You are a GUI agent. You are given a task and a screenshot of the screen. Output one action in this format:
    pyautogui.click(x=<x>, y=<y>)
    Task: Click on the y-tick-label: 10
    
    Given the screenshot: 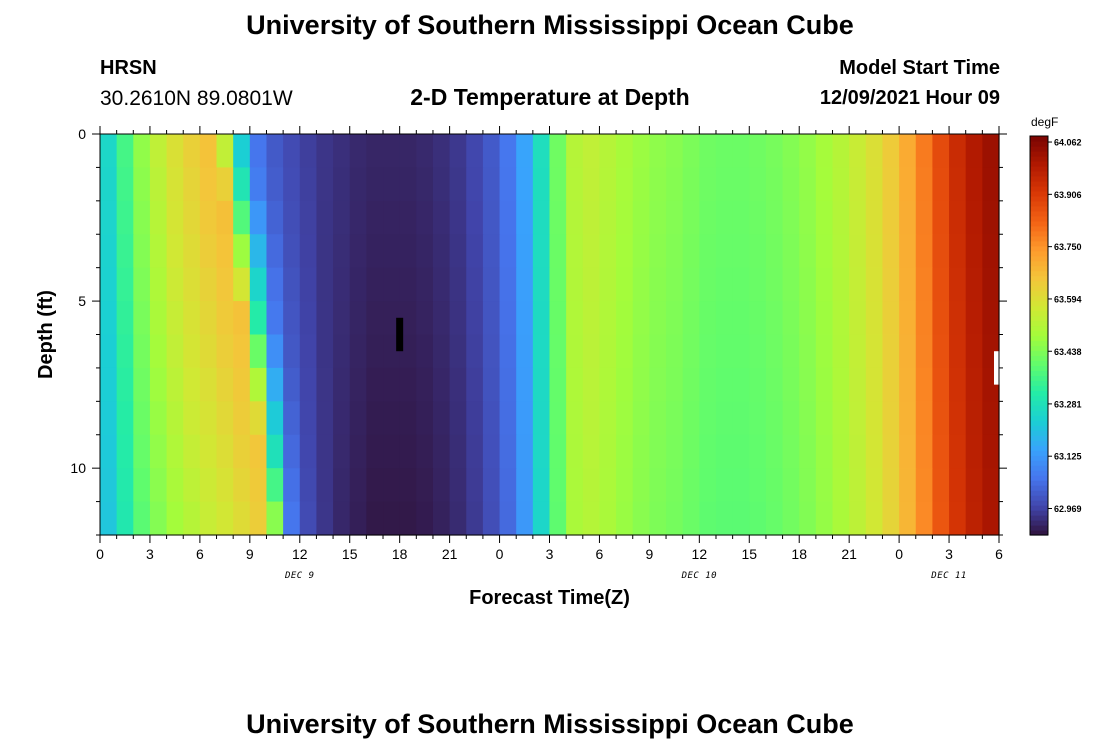 What is the action you would take?
    pyautogui.click(x=78, y=468)
    